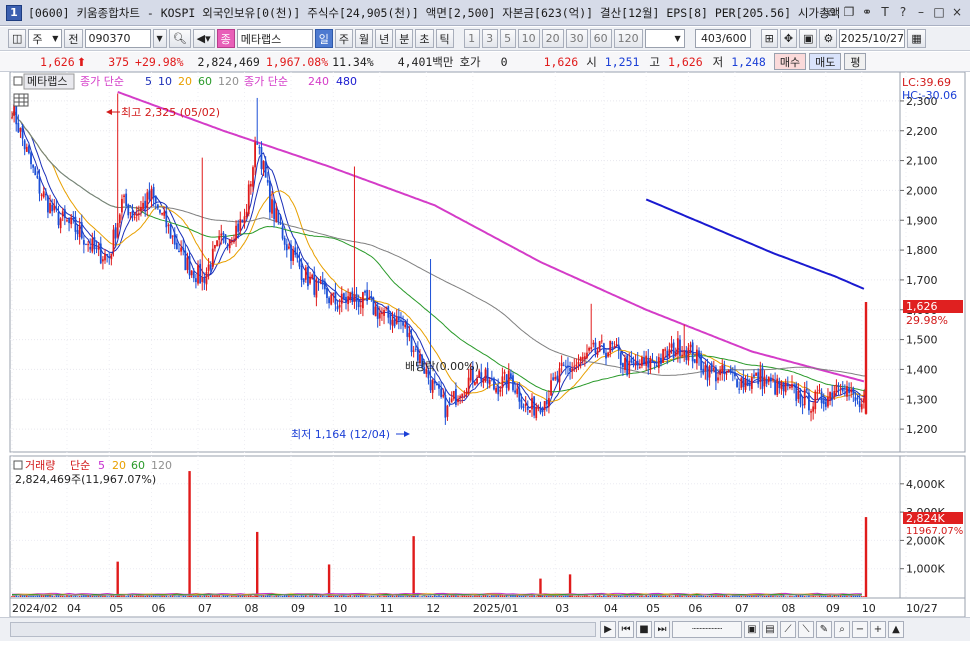 This screenshot has width=970, height=645. What do you see at coordinates (507, 38) in the screenshot?
I see `interval-5: 5` at bounding box center [507, 38].